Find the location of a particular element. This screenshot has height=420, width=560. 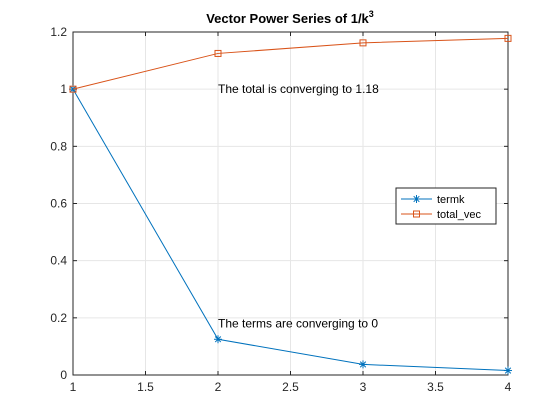

series-line-total_vec is located at coordinates (290, 63).